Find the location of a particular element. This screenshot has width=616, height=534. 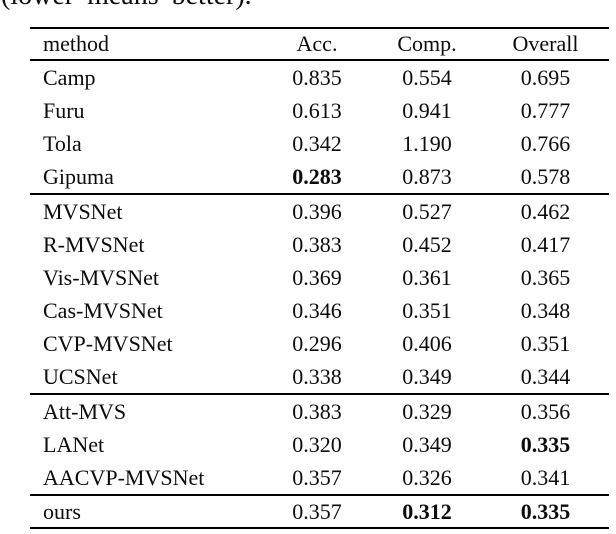

comp-cell: 0.941 is located at coordinates (427, 110).